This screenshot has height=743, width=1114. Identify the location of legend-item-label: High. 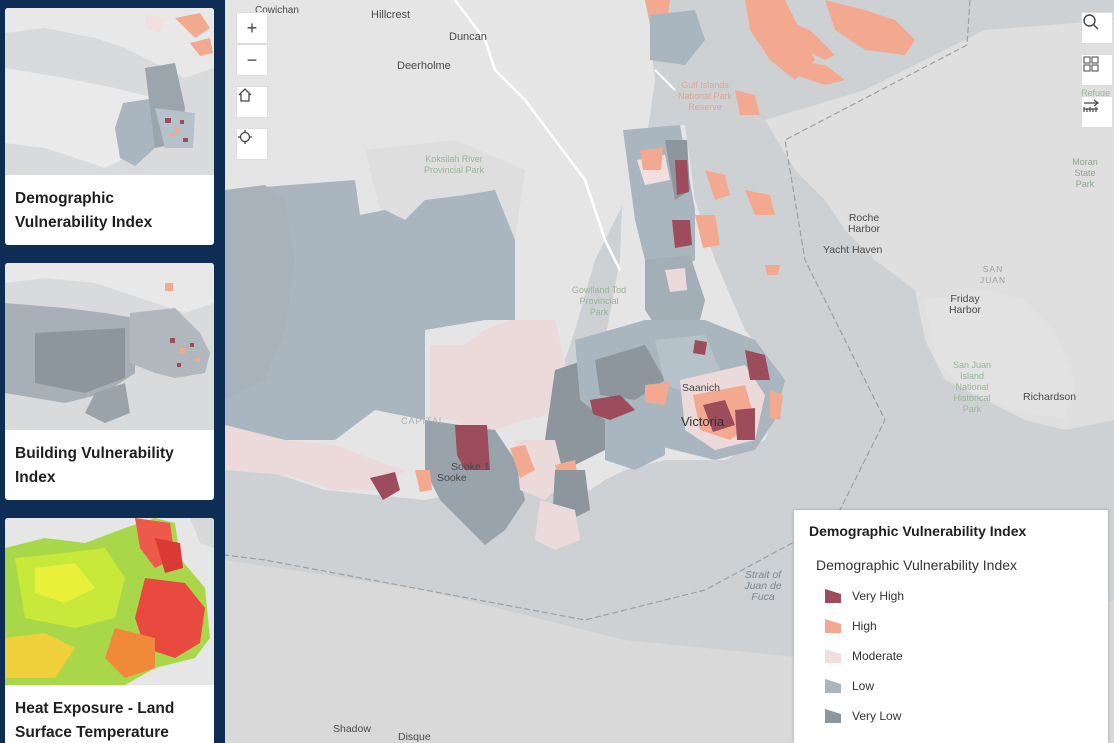
(864, 626).